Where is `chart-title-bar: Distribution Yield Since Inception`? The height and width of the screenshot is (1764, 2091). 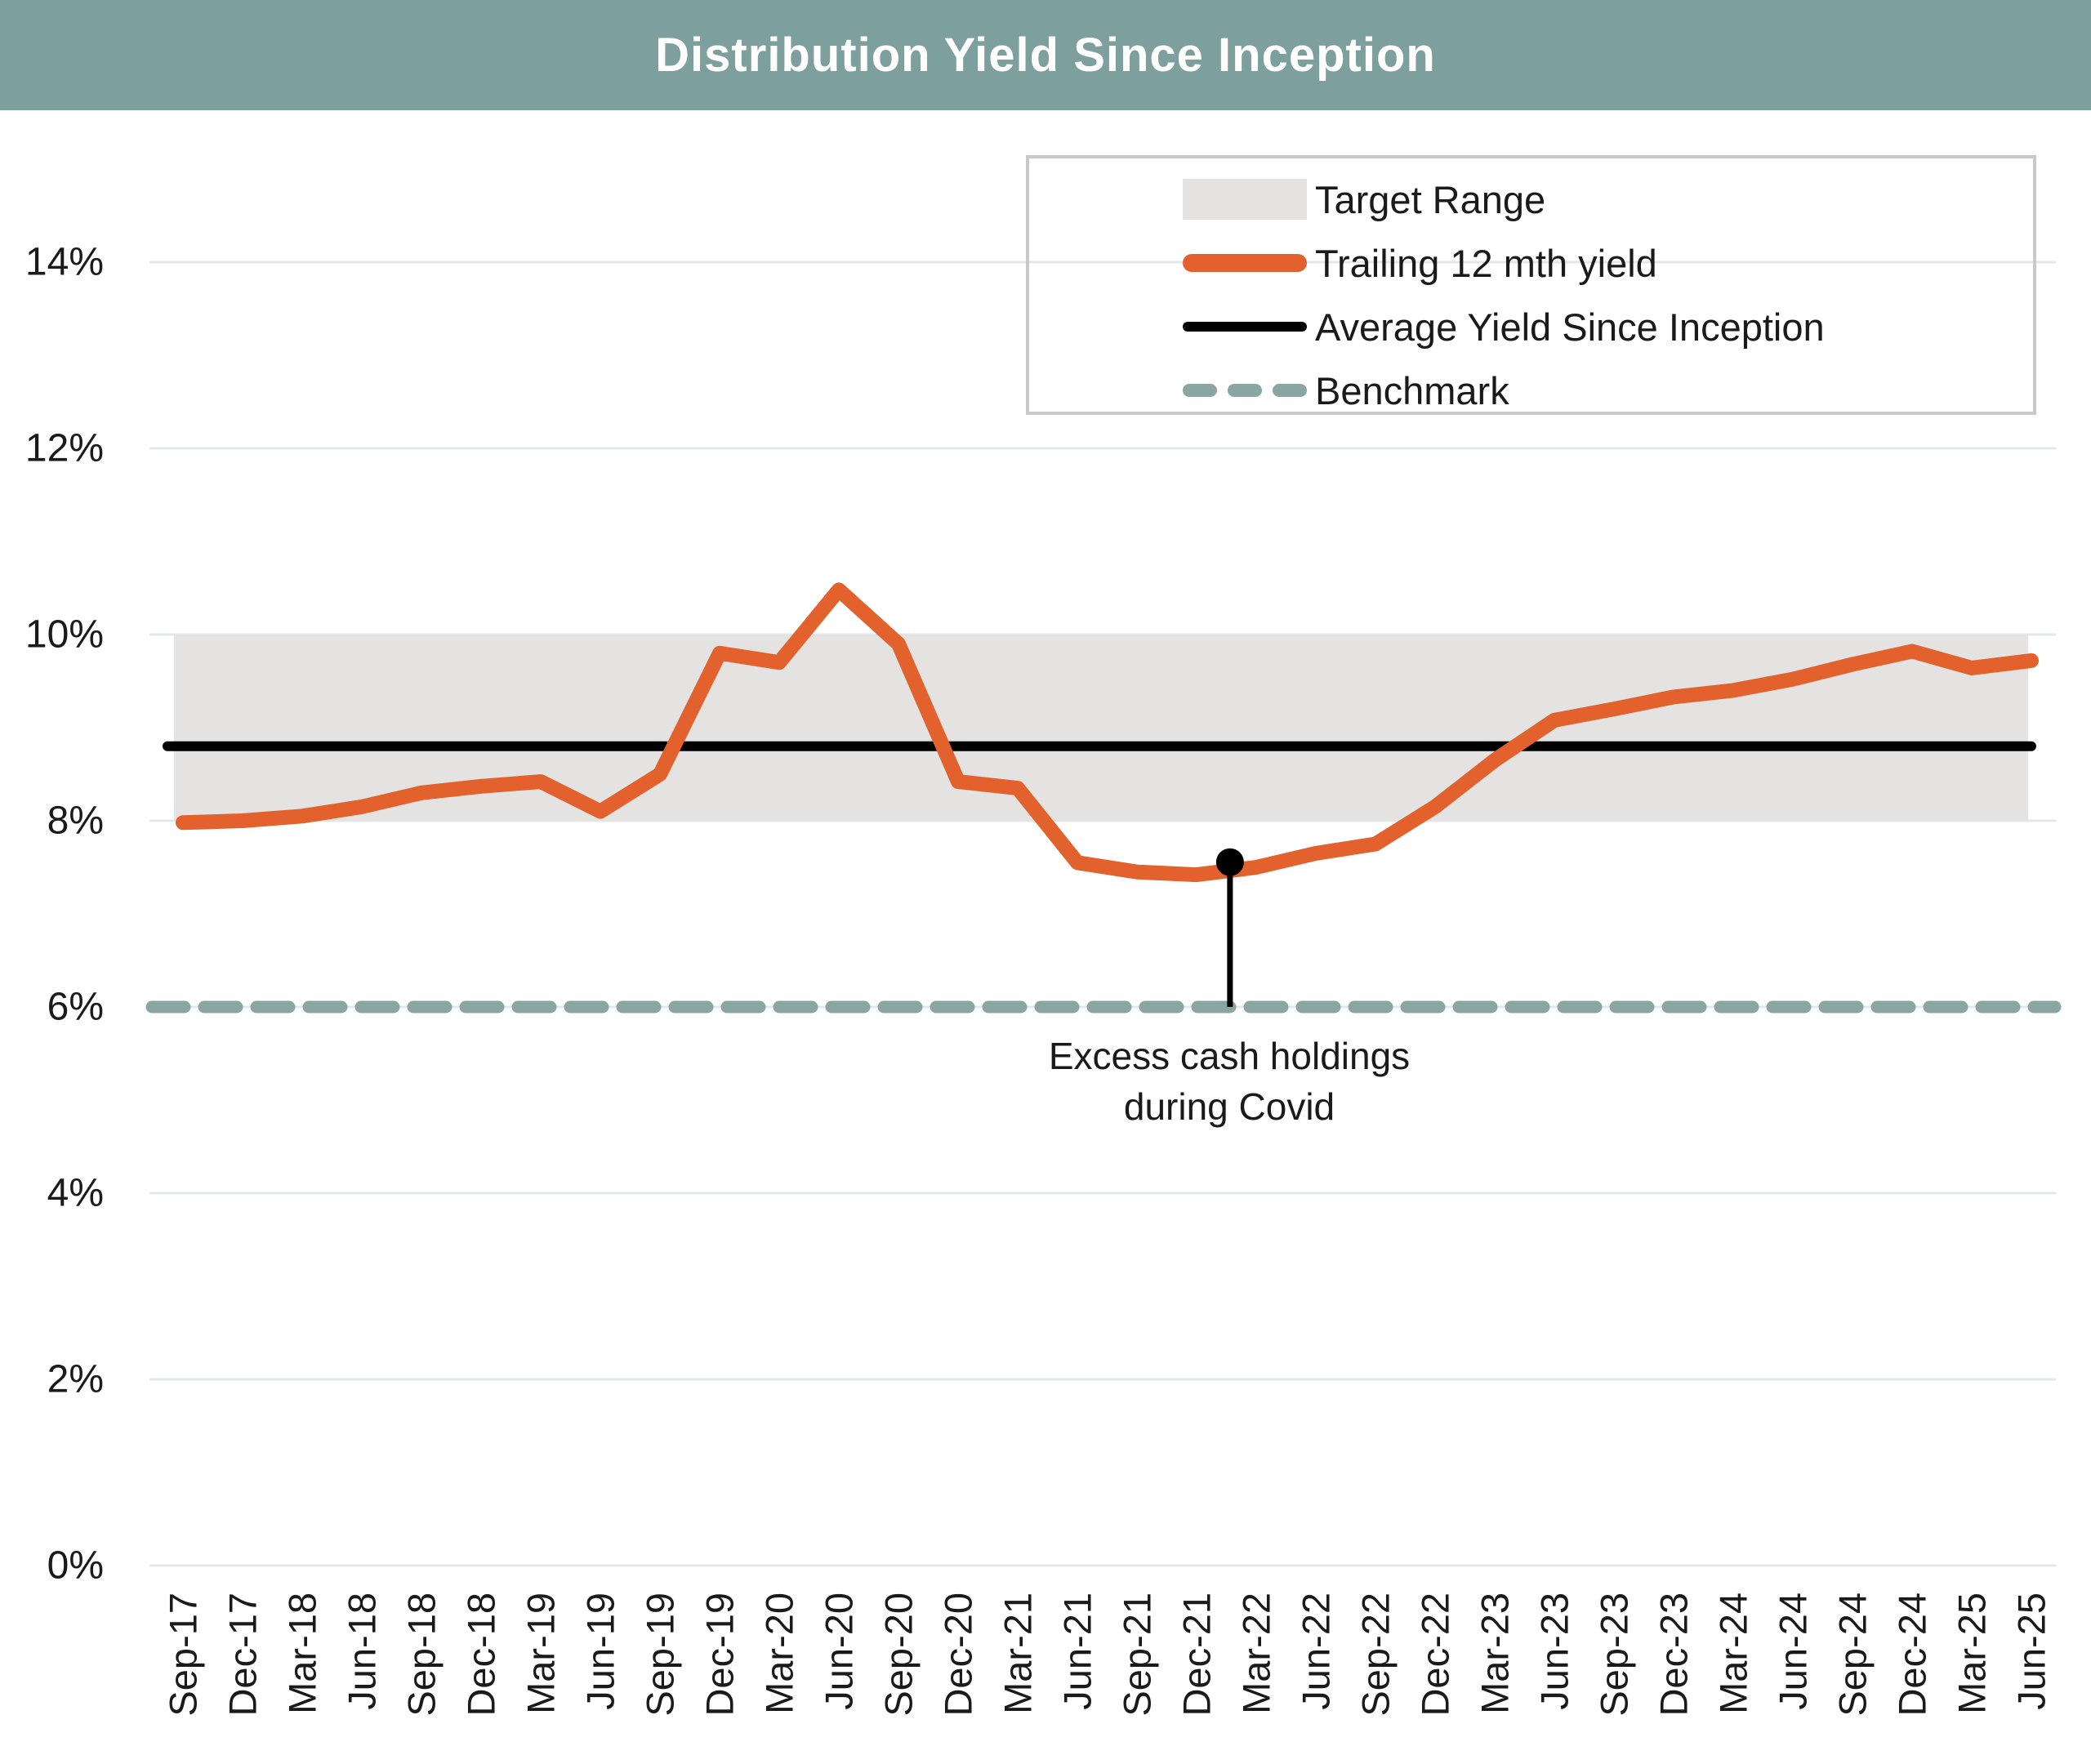
chart-title-bar: Distribution Yield Since Inception is located at coordinates (1045, 55).